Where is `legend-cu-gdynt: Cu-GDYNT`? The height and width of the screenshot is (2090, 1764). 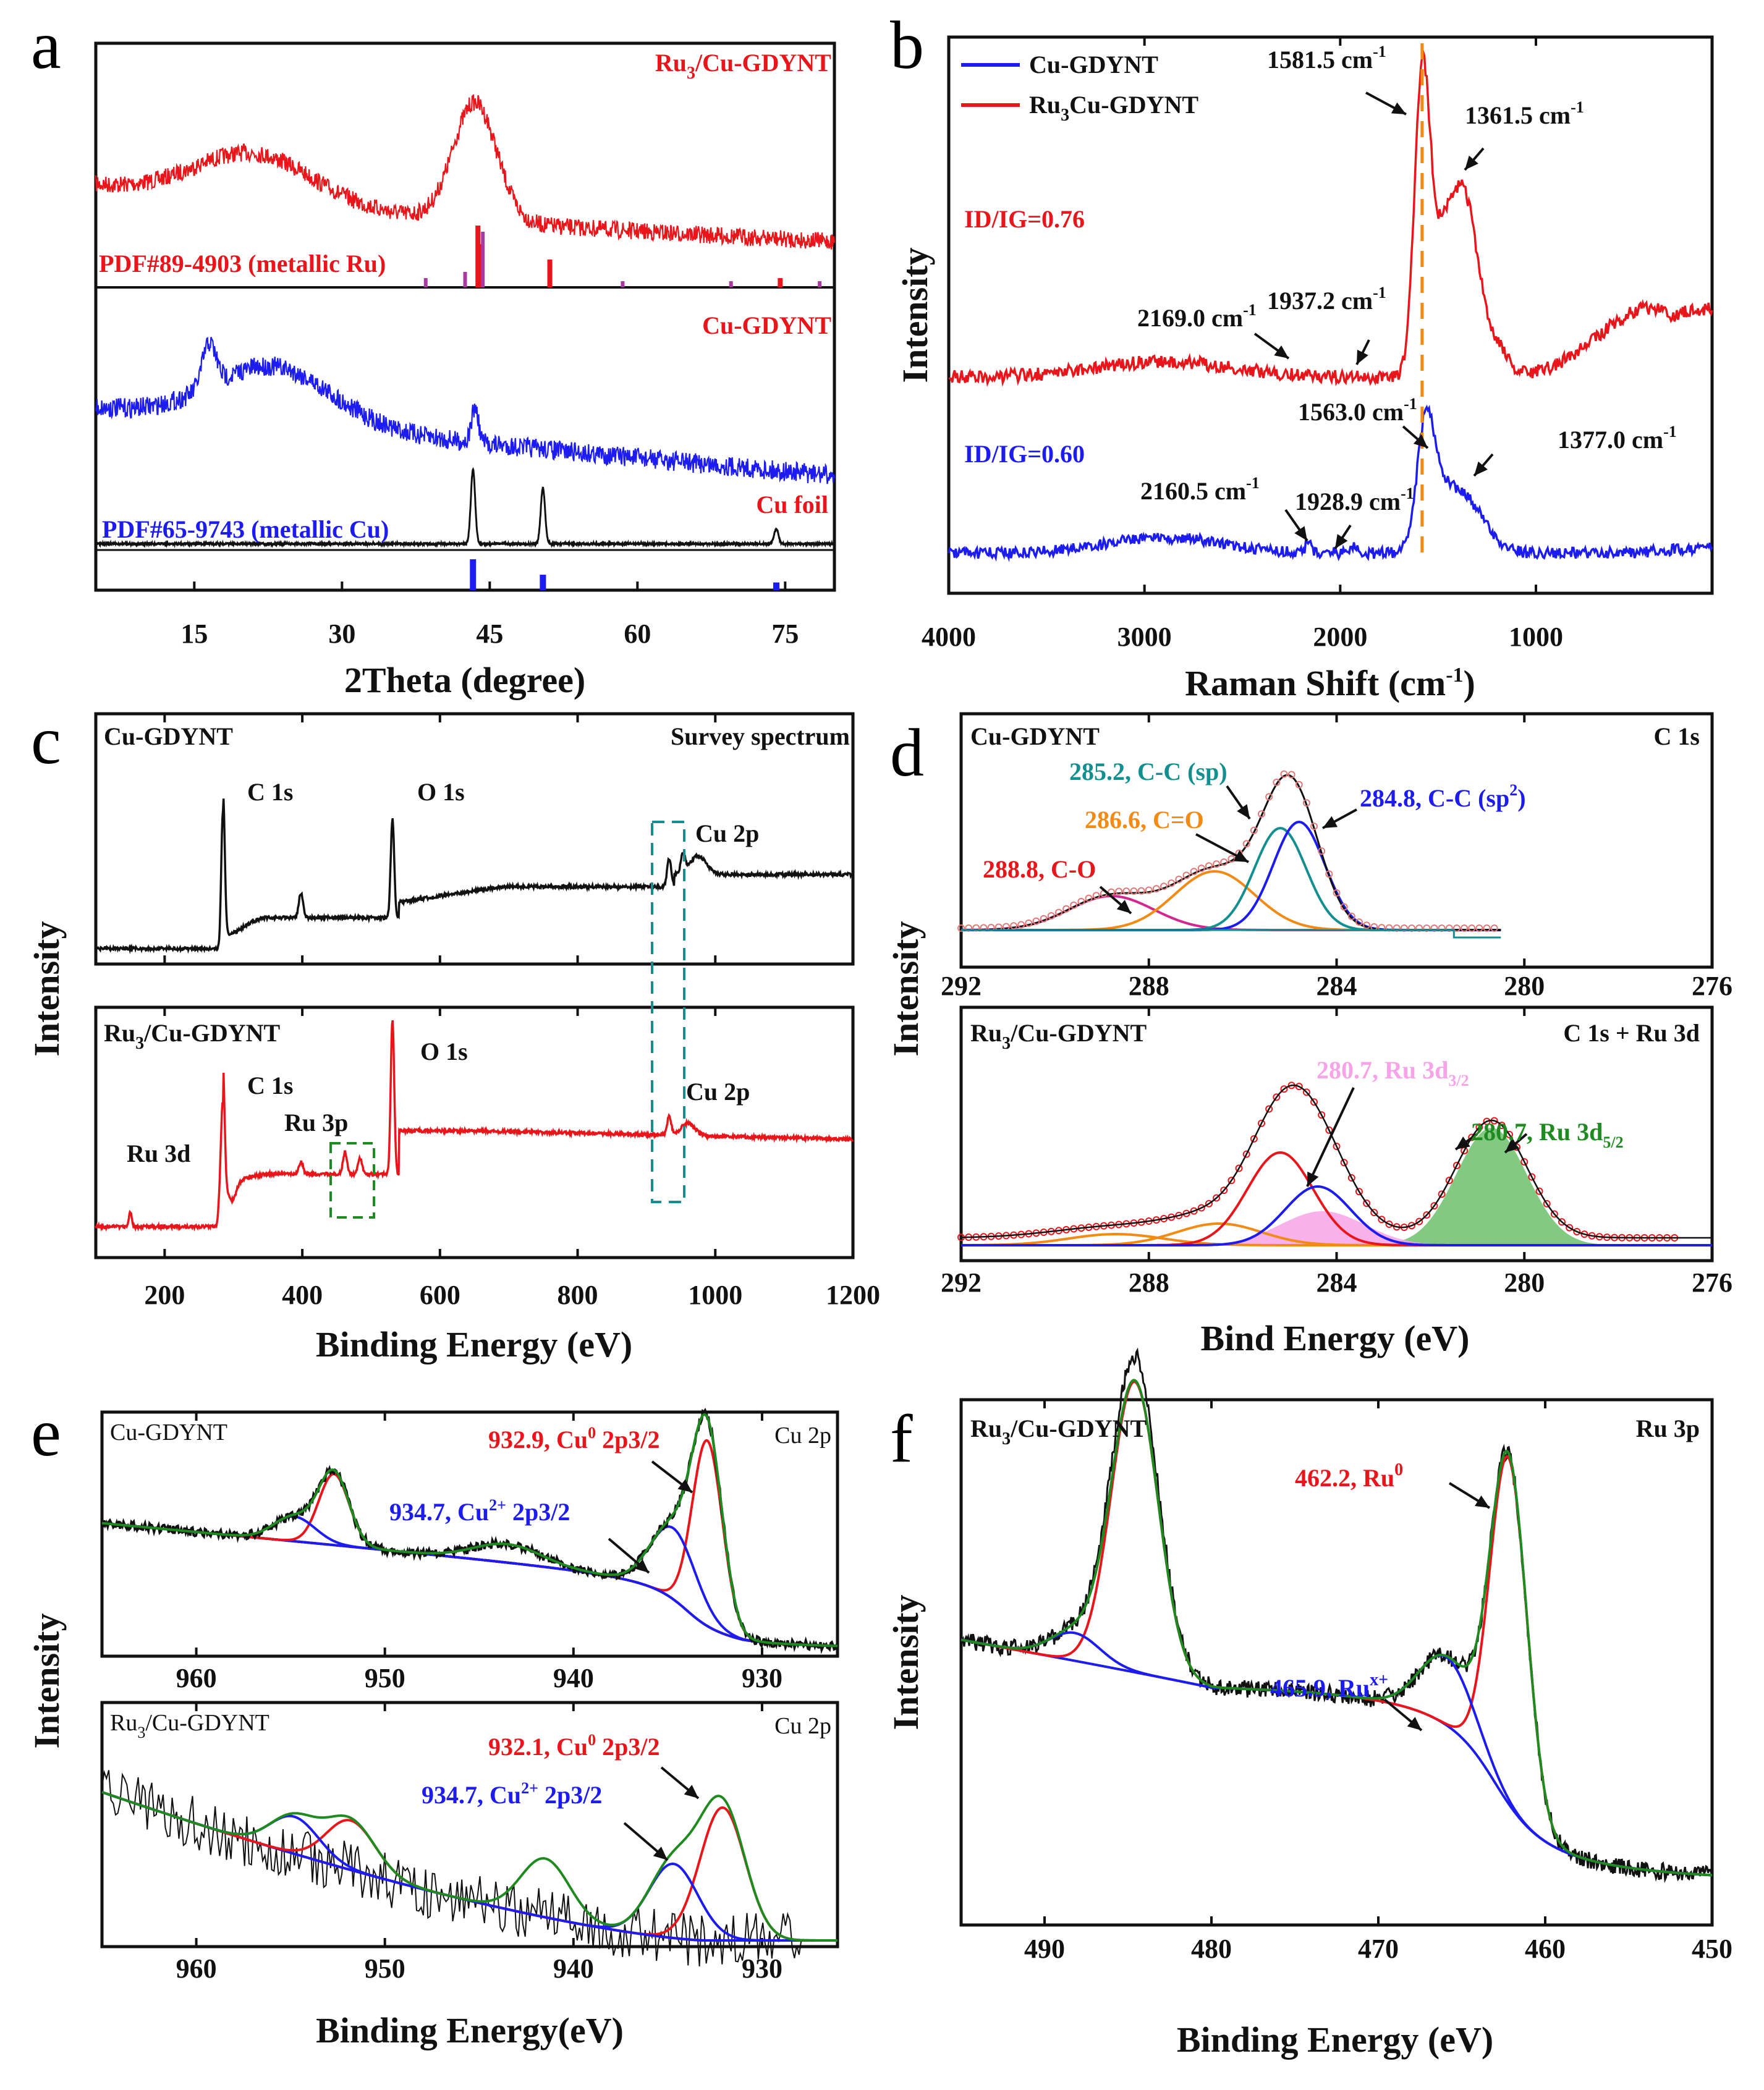 legend-cu-gdynt: Cu-GDYNT is located at coordinates (1093, 64).